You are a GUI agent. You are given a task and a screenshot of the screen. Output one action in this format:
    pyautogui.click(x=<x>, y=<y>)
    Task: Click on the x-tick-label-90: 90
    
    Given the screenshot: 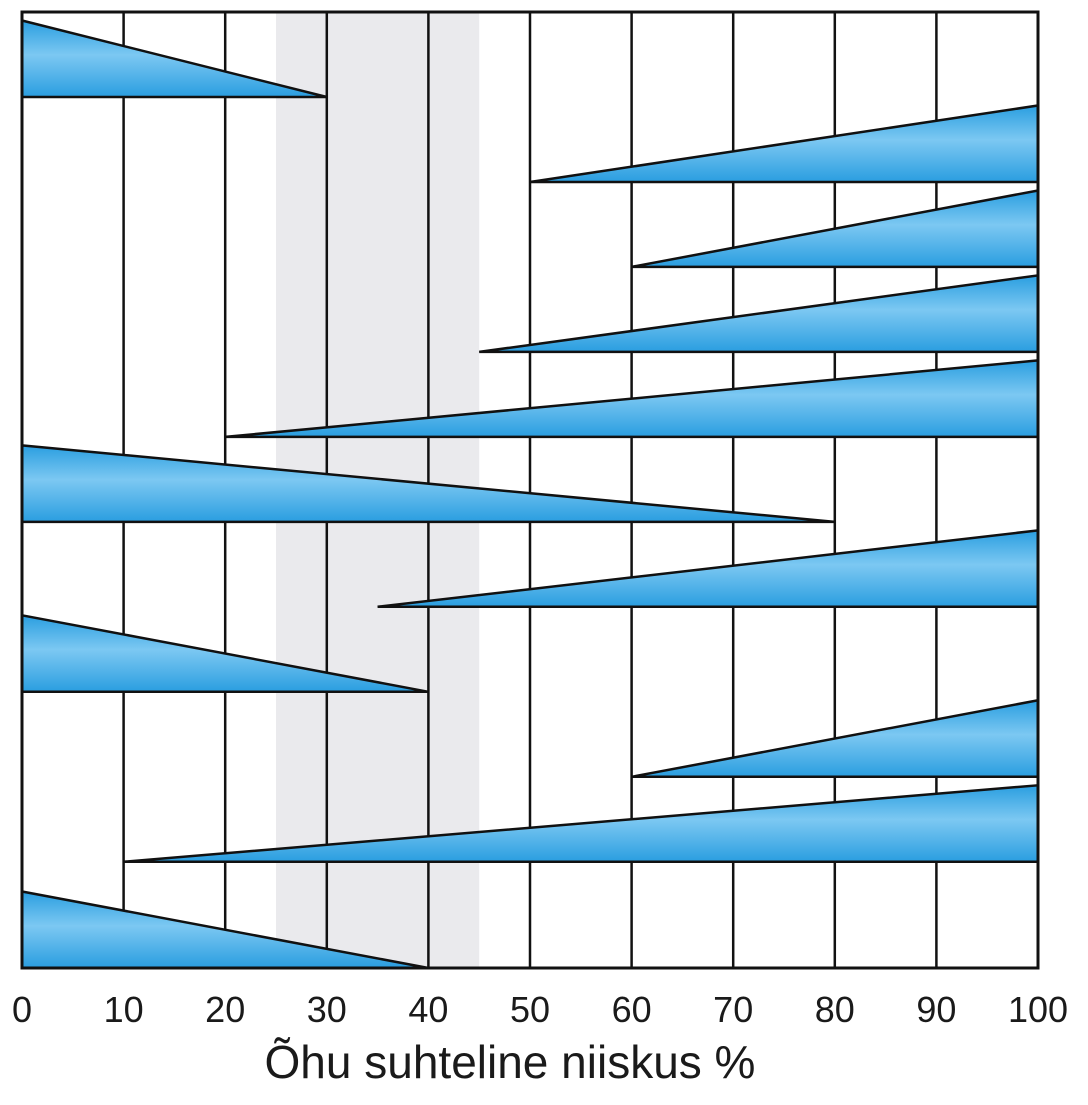 What is the action you would take?
    pyautogui.click(x=936, y=1009)
    